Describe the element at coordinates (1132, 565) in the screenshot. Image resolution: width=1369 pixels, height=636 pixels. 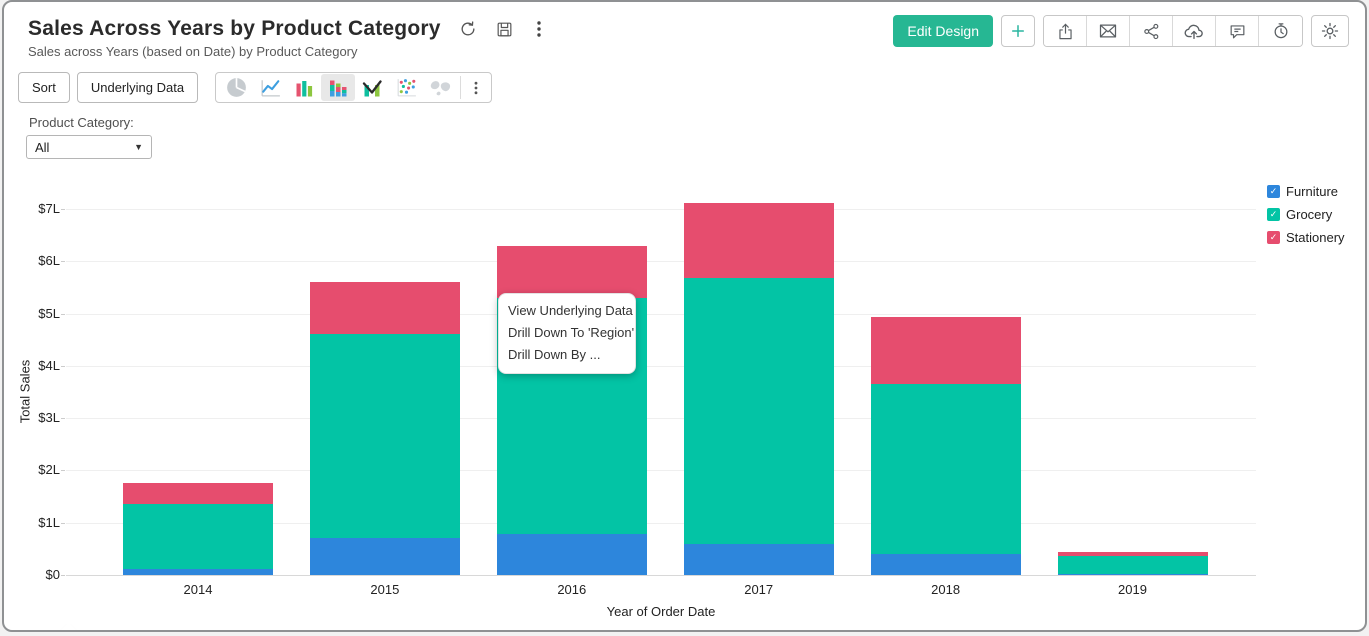
I see `bar-segment-grocery-2019` at that location.